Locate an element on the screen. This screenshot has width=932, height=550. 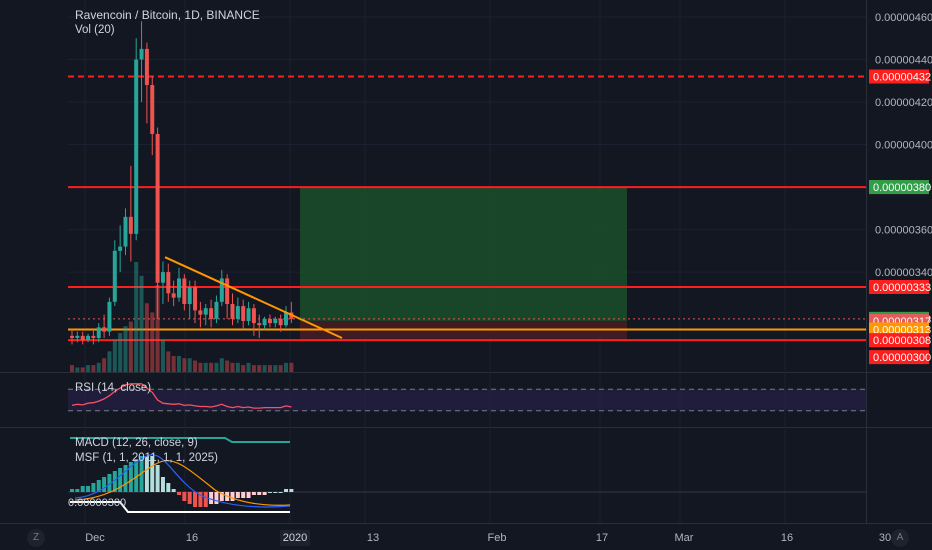
volume-legend: Vol (20) is located at coordinates (95, 30).